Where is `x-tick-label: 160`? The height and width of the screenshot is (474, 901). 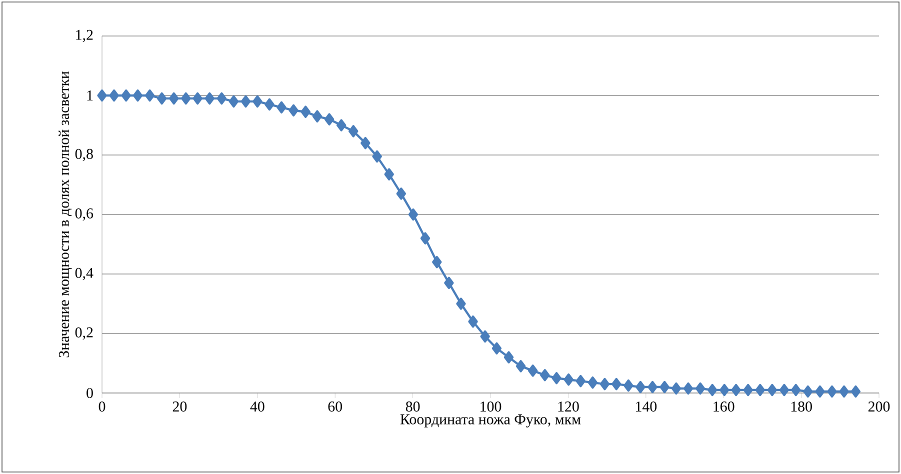 x-tick-label: 160 is located at coordinates (724, 407).